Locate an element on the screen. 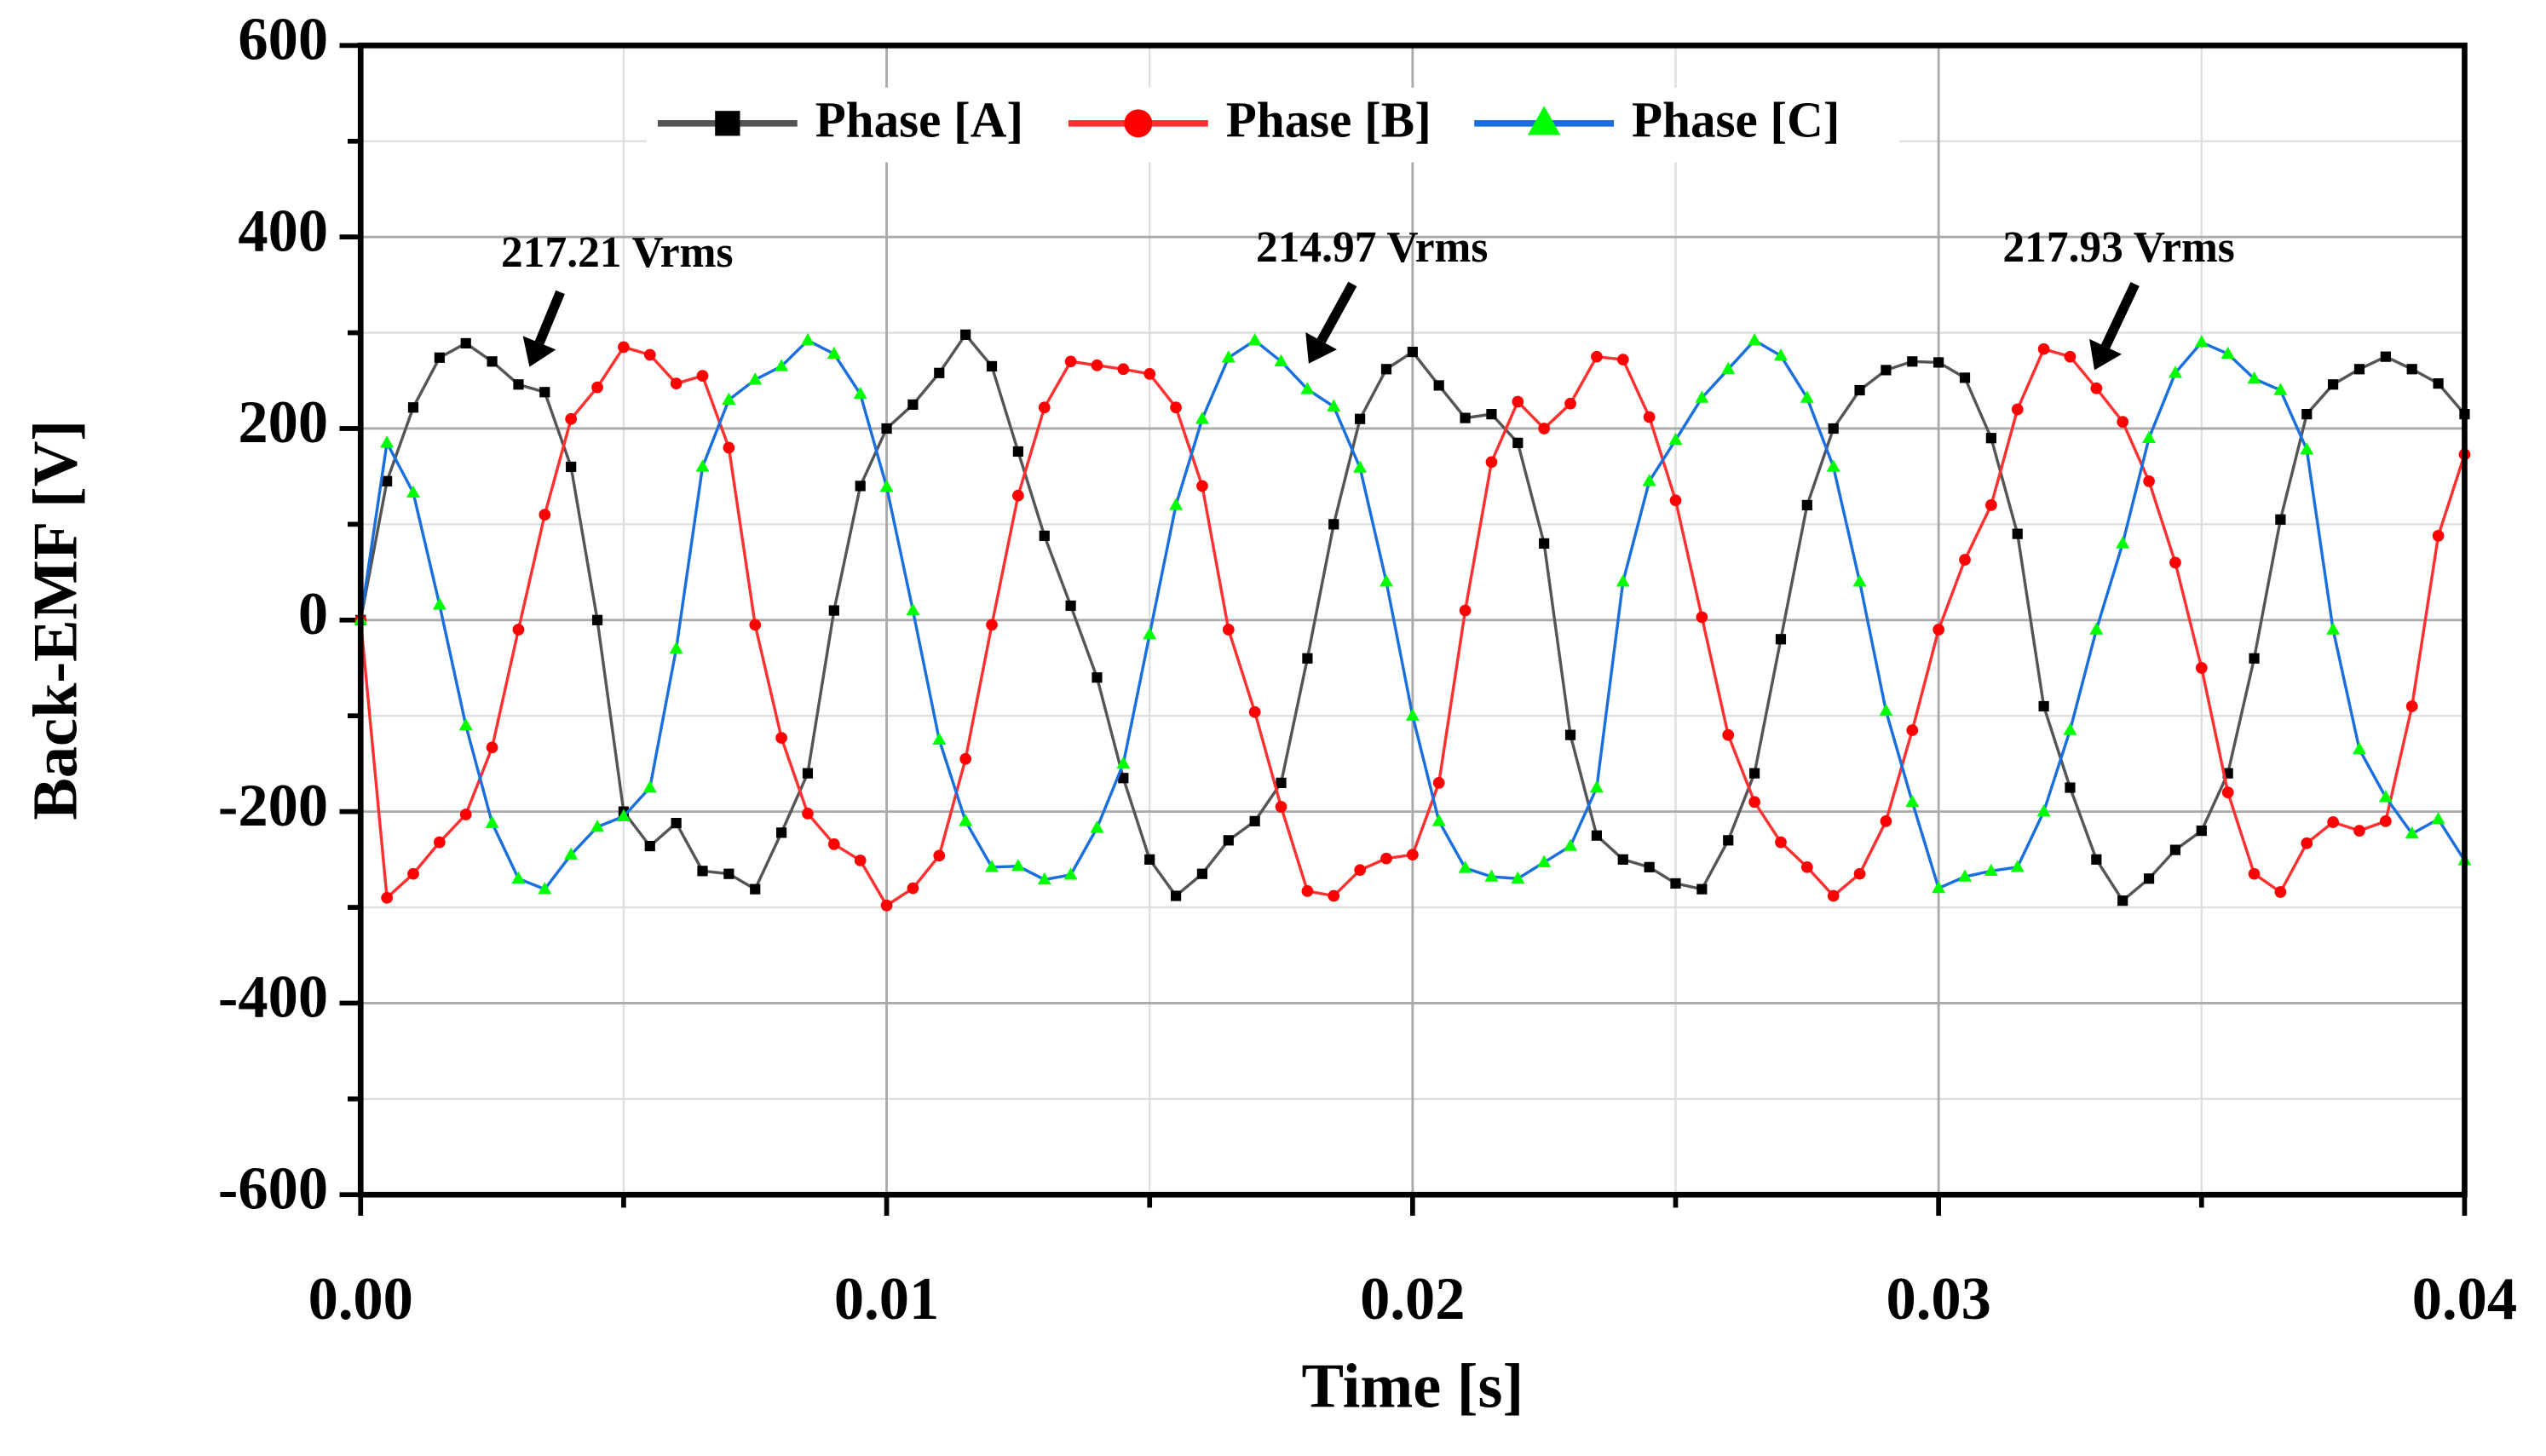 The height and width of the screenshot is (1456, 2546). legend-box is located at coordinates (1273, 125).